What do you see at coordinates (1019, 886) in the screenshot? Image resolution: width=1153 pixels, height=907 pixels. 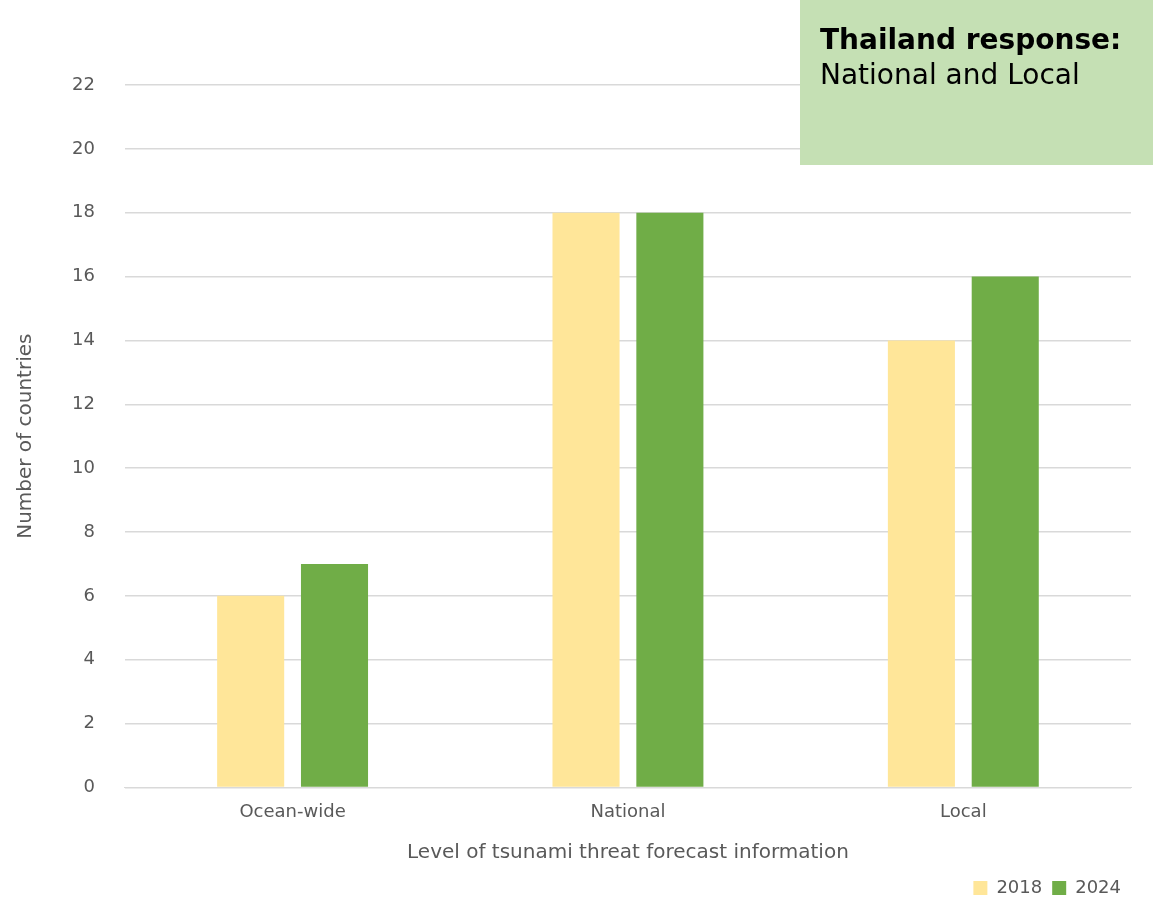 I see `legend-label: 2018` at bounding box center [1019, 886].